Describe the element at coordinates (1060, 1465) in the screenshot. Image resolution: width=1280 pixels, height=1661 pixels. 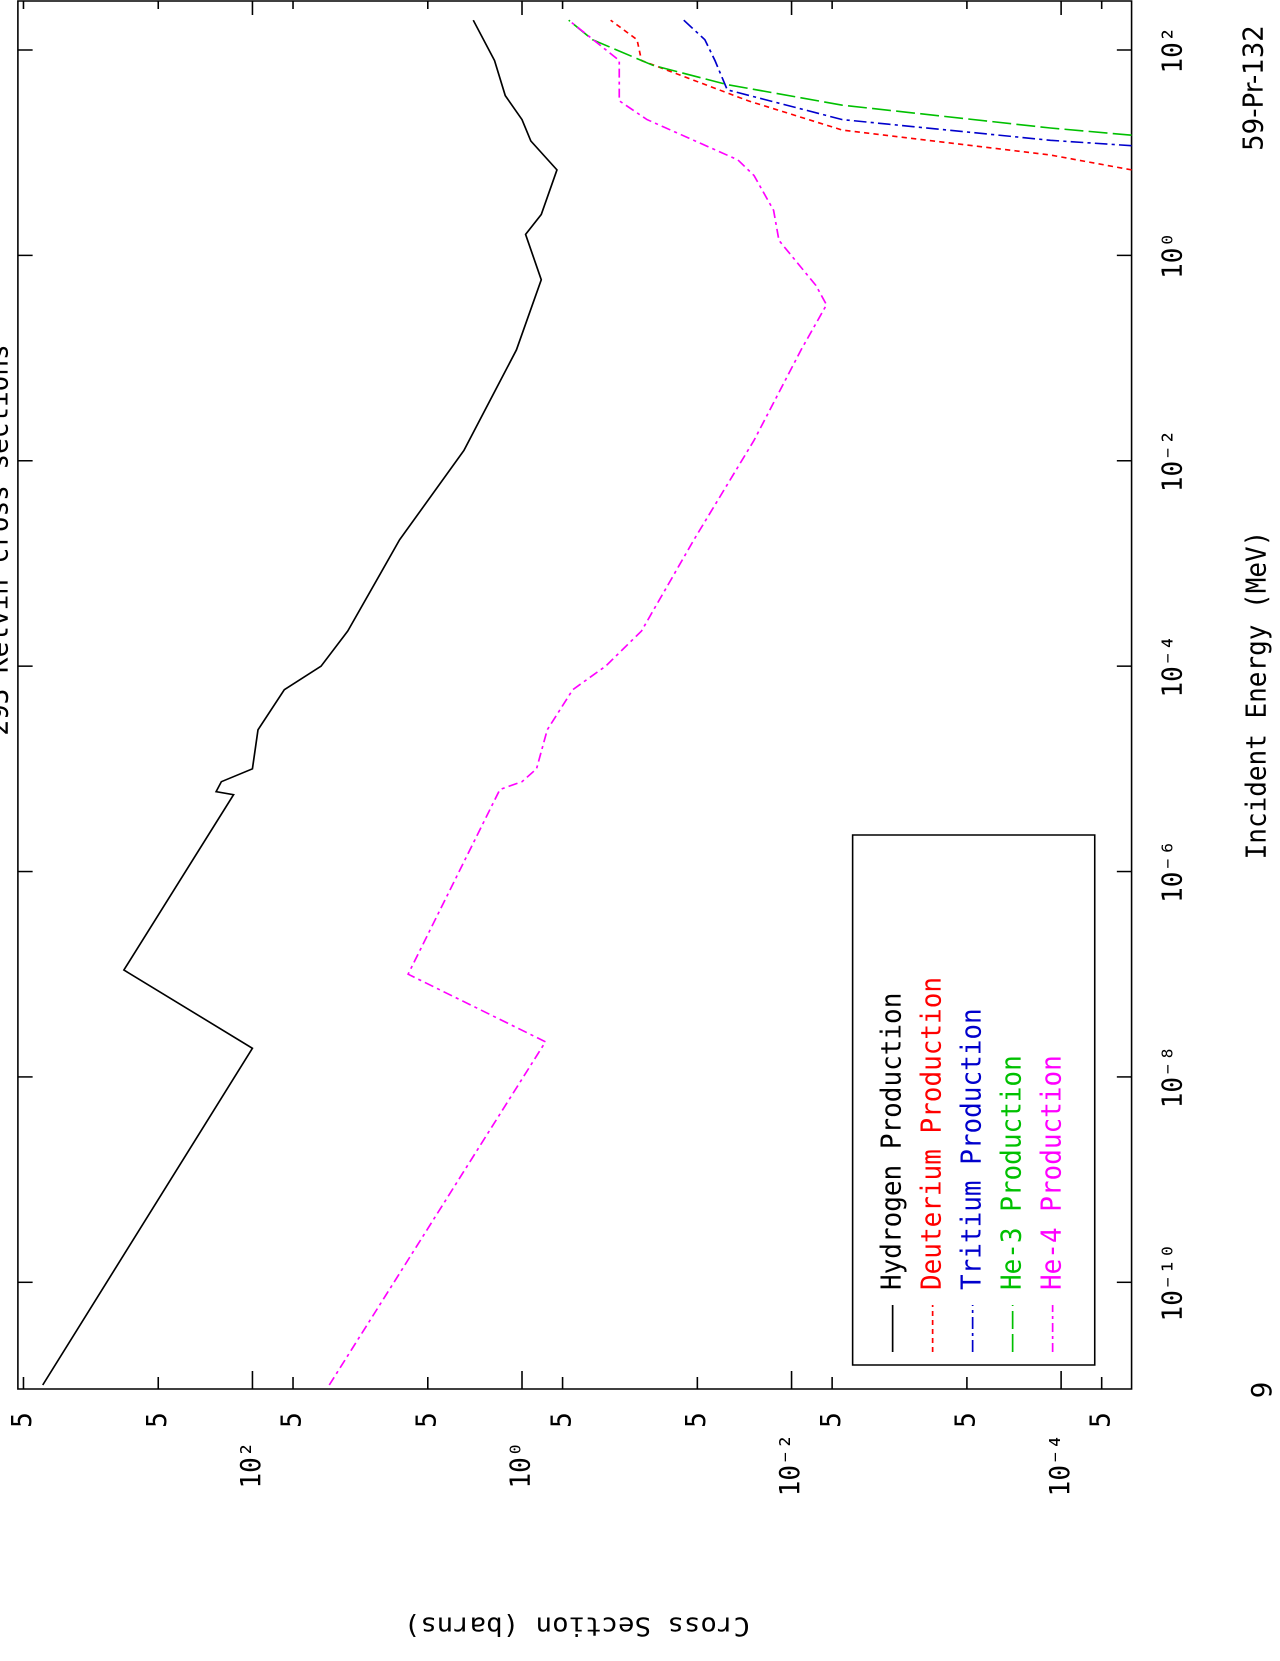
I see `y-tick-label: 10⁻⁴` at that location.